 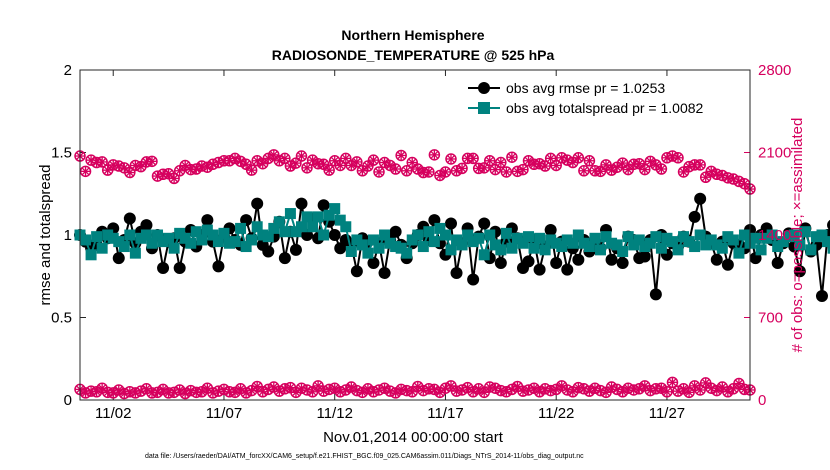 I want to click on obs-assimilated-series, so click(x=415, y=172).